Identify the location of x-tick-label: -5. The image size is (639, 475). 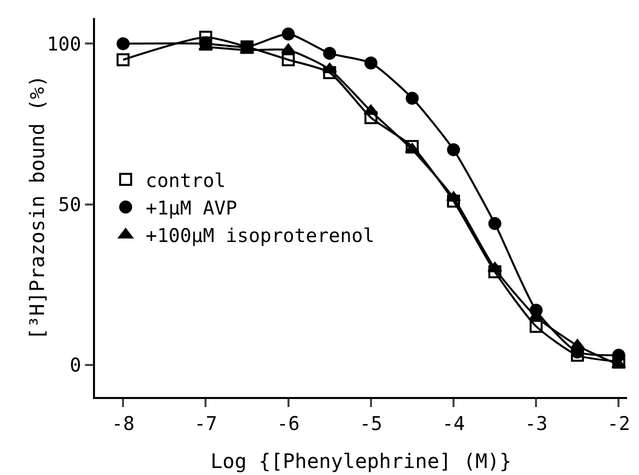
(370, 423).